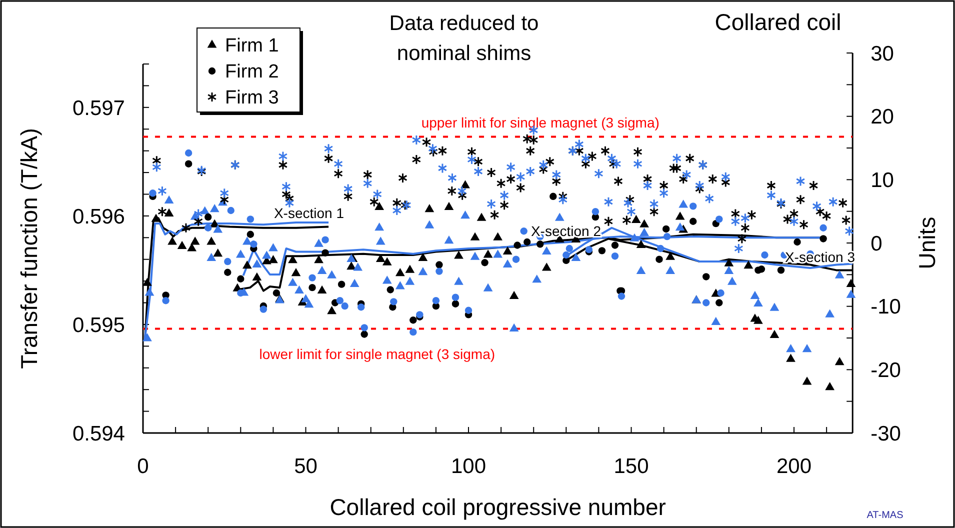 This screenshot has width=955, height=528. What do you see at coordinates (252, 46) in the screenshot?
I see `legend-label: Firm 1` at bounding box center [252, 46].